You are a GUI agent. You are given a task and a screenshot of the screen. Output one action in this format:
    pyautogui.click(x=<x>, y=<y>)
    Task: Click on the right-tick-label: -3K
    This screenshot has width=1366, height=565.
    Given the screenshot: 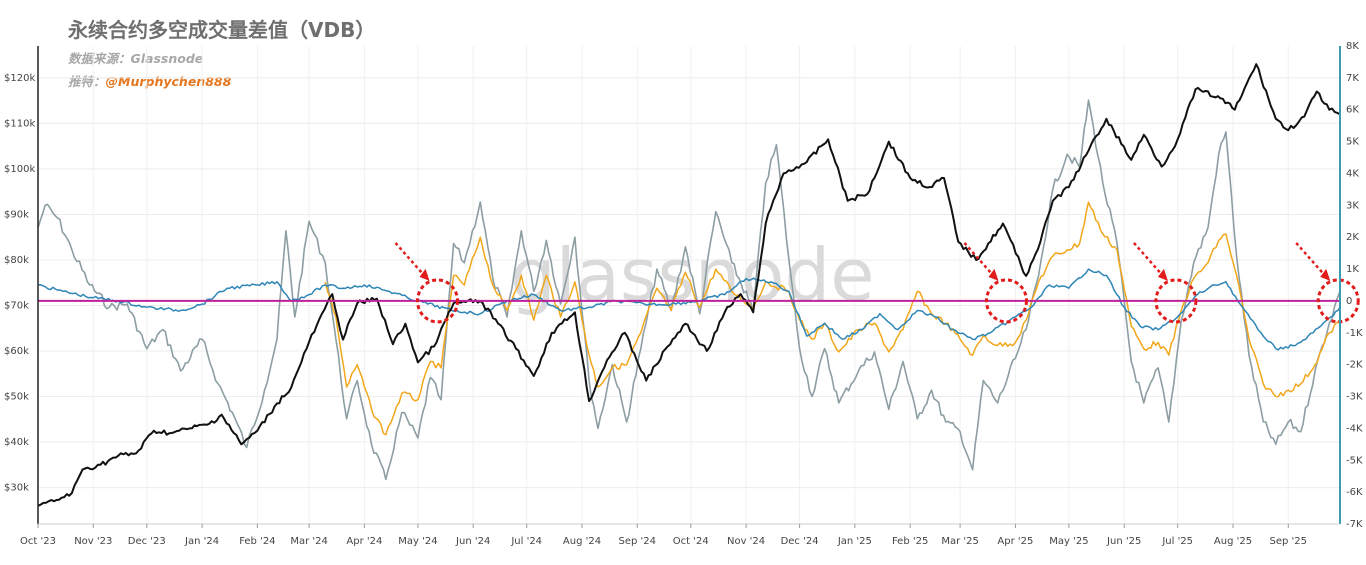 What is the action you would take?
    pyautogui.click(x=1354, y=397)
    